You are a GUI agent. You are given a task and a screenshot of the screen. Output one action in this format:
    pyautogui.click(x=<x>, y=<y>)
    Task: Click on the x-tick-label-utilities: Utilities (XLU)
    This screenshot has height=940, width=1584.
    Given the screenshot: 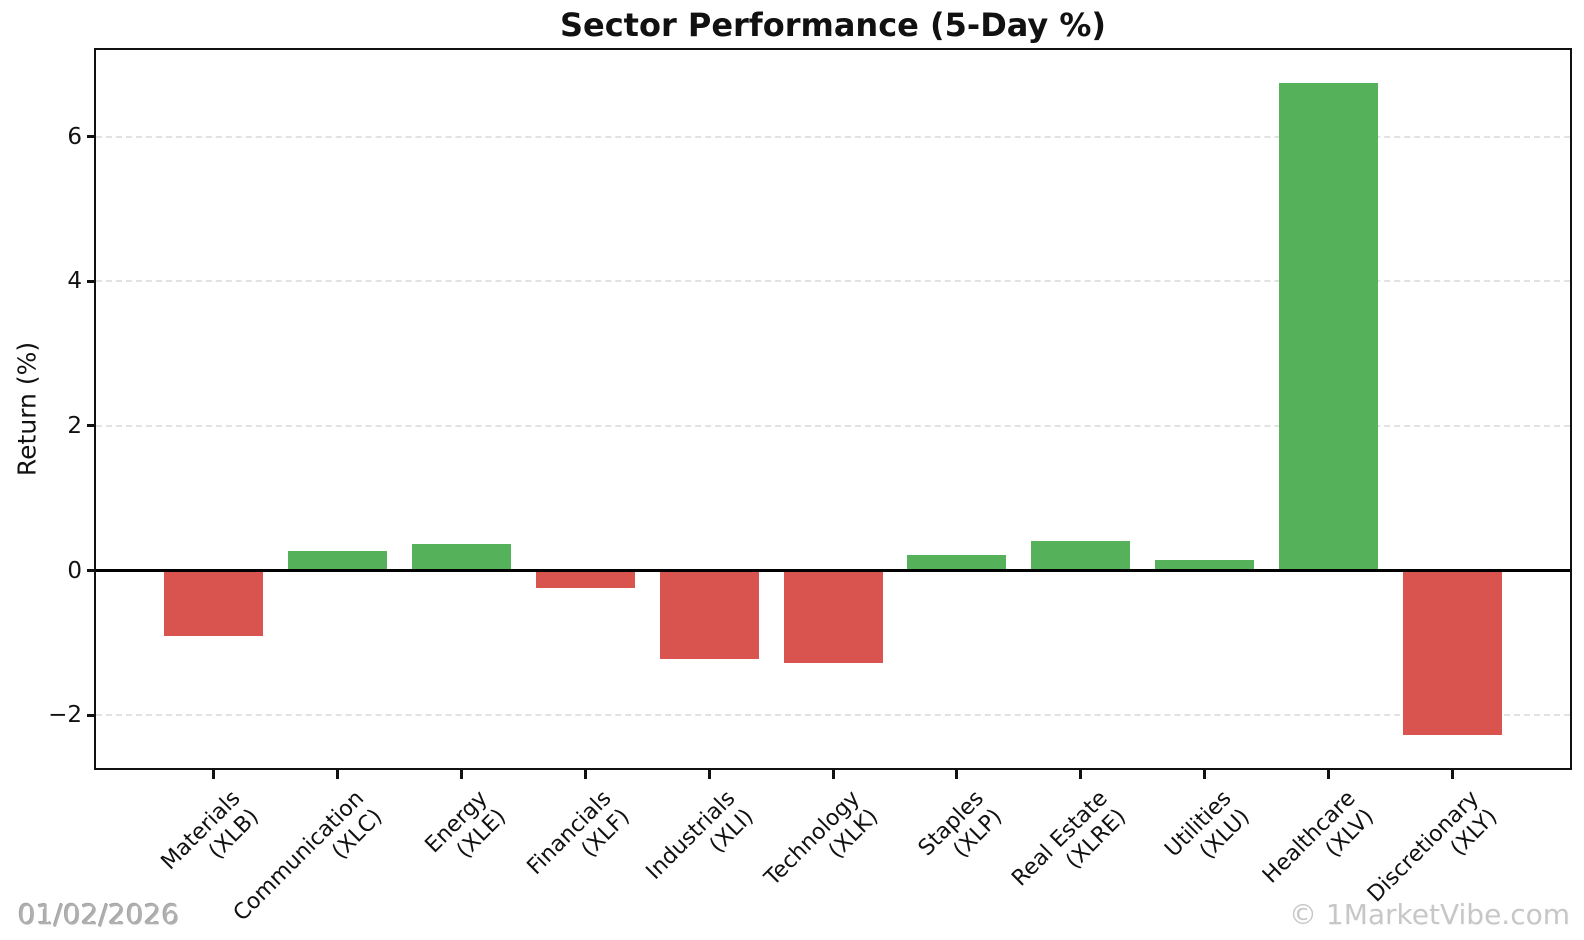 What is the action you would take?
    pyautogui.click(x=1207, y=833)
    